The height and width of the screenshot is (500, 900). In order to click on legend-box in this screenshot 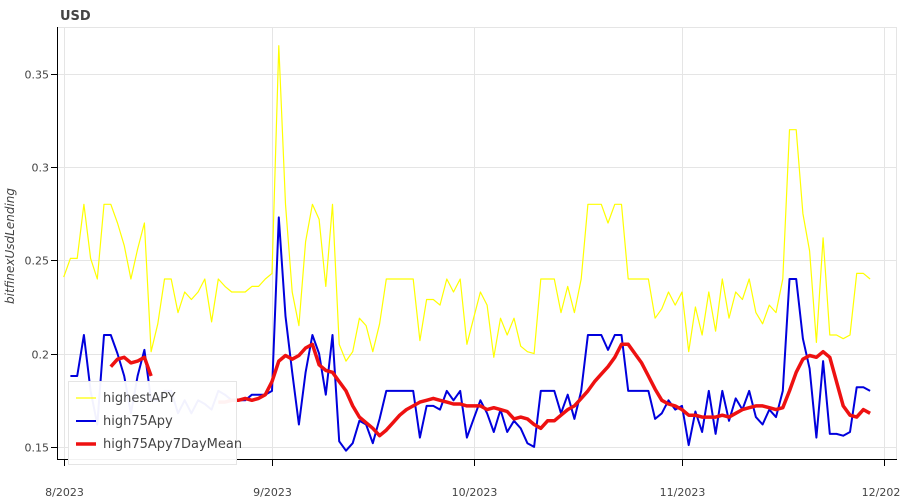, I will do `click(152, 423)`.